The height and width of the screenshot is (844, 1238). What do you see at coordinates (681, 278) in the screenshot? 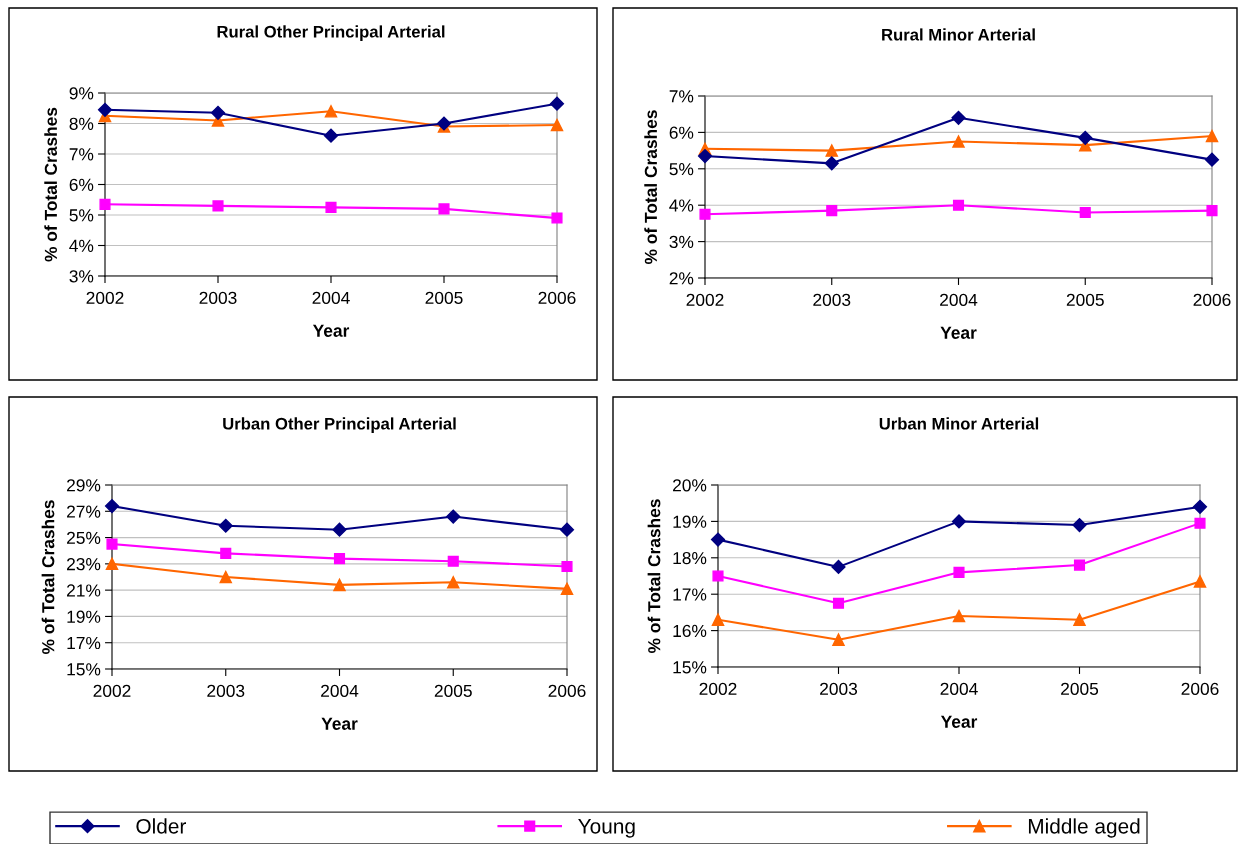
I see `y-tick-label: 2%` at bounding box center [681, 278].